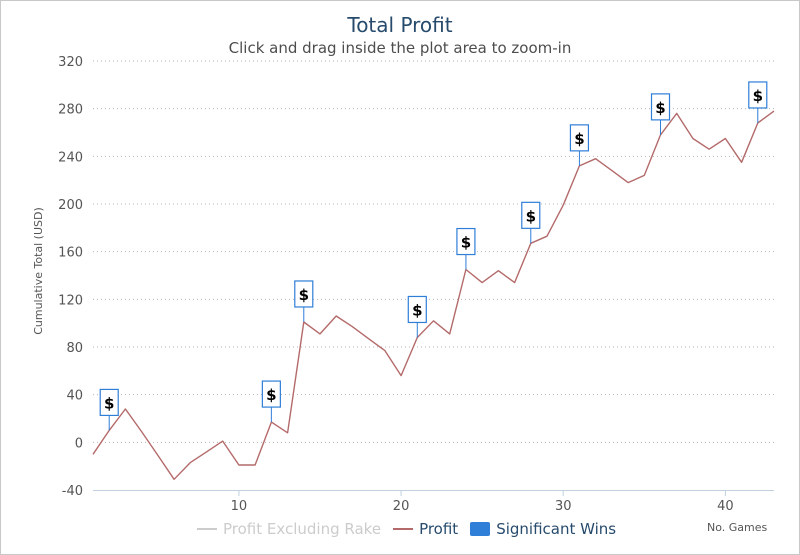 The width and height of the screenshot is (800, 555). I want to click on legend-label: Profit Excluding Rake, so click(302, 529).